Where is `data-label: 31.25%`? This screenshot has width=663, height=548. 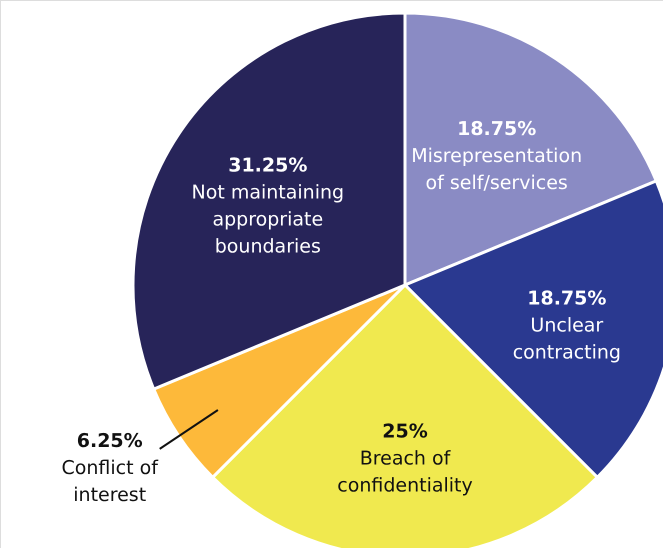
data-label: 31.25% is located at coordinates (268, 165).